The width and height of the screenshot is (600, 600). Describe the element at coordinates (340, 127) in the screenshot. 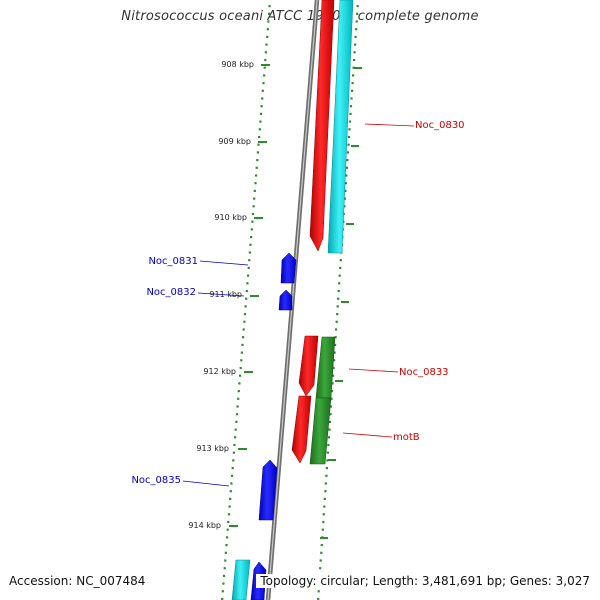

I see `gene-noc-0830-cyan` at that location.